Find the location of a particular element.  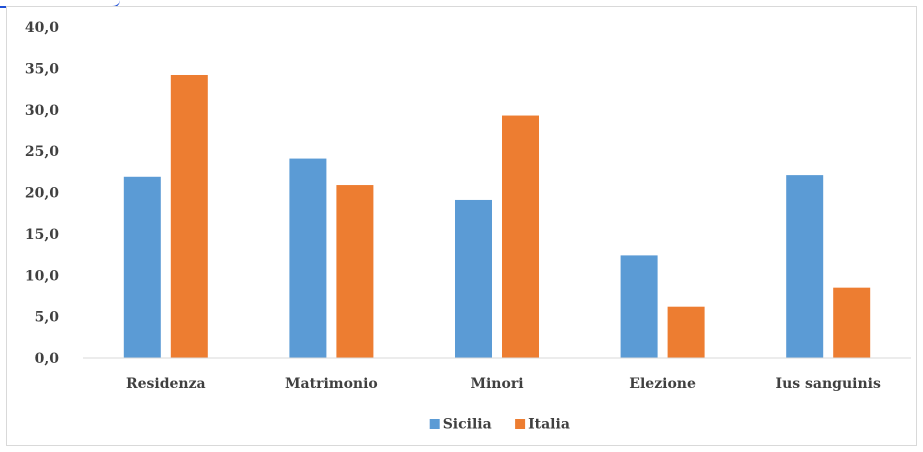

legend-label-sicilia: Sicilia is located at coordinates (467, 425).